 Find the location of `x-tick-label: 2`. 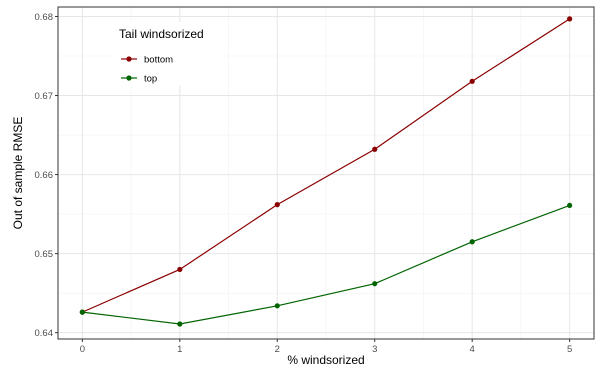

x-tick-label: 2 is located at coordinates (277, 349).